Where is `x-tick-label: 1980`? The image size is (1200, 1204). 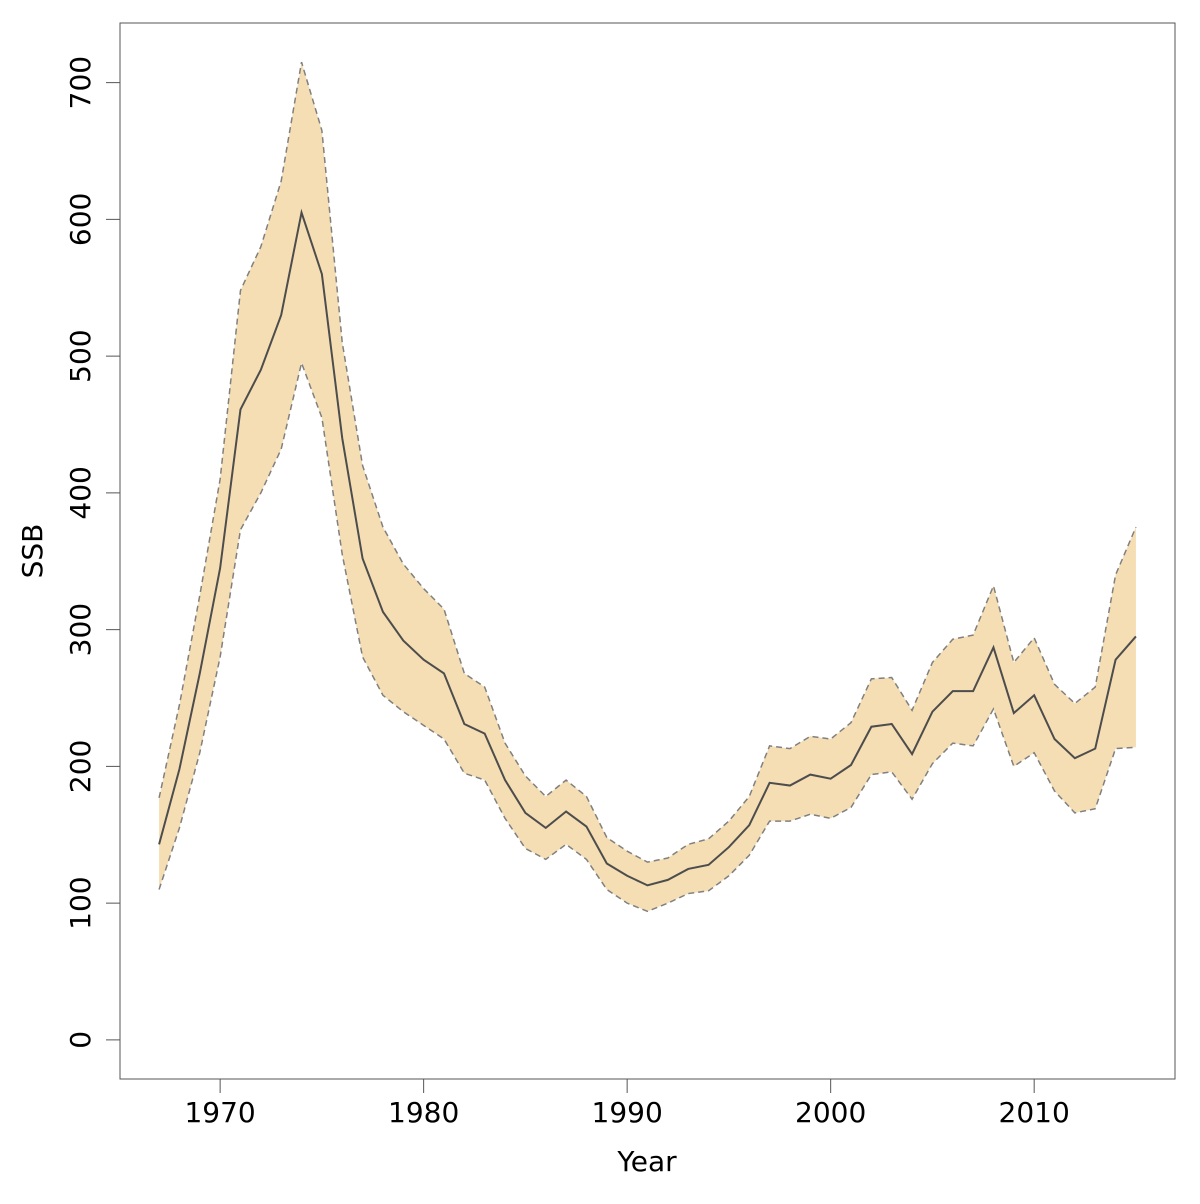
x-tick-label: 1980 is located at coordinates (423, 1112).